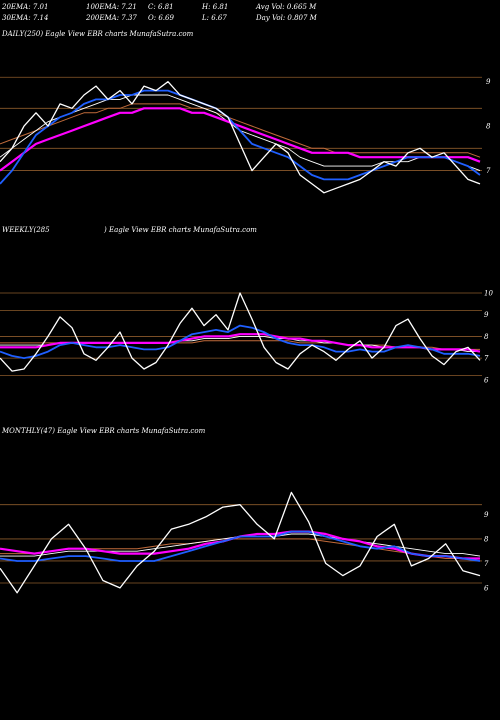 This screenshot has width=500, height=720. What do you see at coordinates (486, 315) in the screenshot?
I see `weekly-ytick-1: 9` at bounding box center [486, 315].